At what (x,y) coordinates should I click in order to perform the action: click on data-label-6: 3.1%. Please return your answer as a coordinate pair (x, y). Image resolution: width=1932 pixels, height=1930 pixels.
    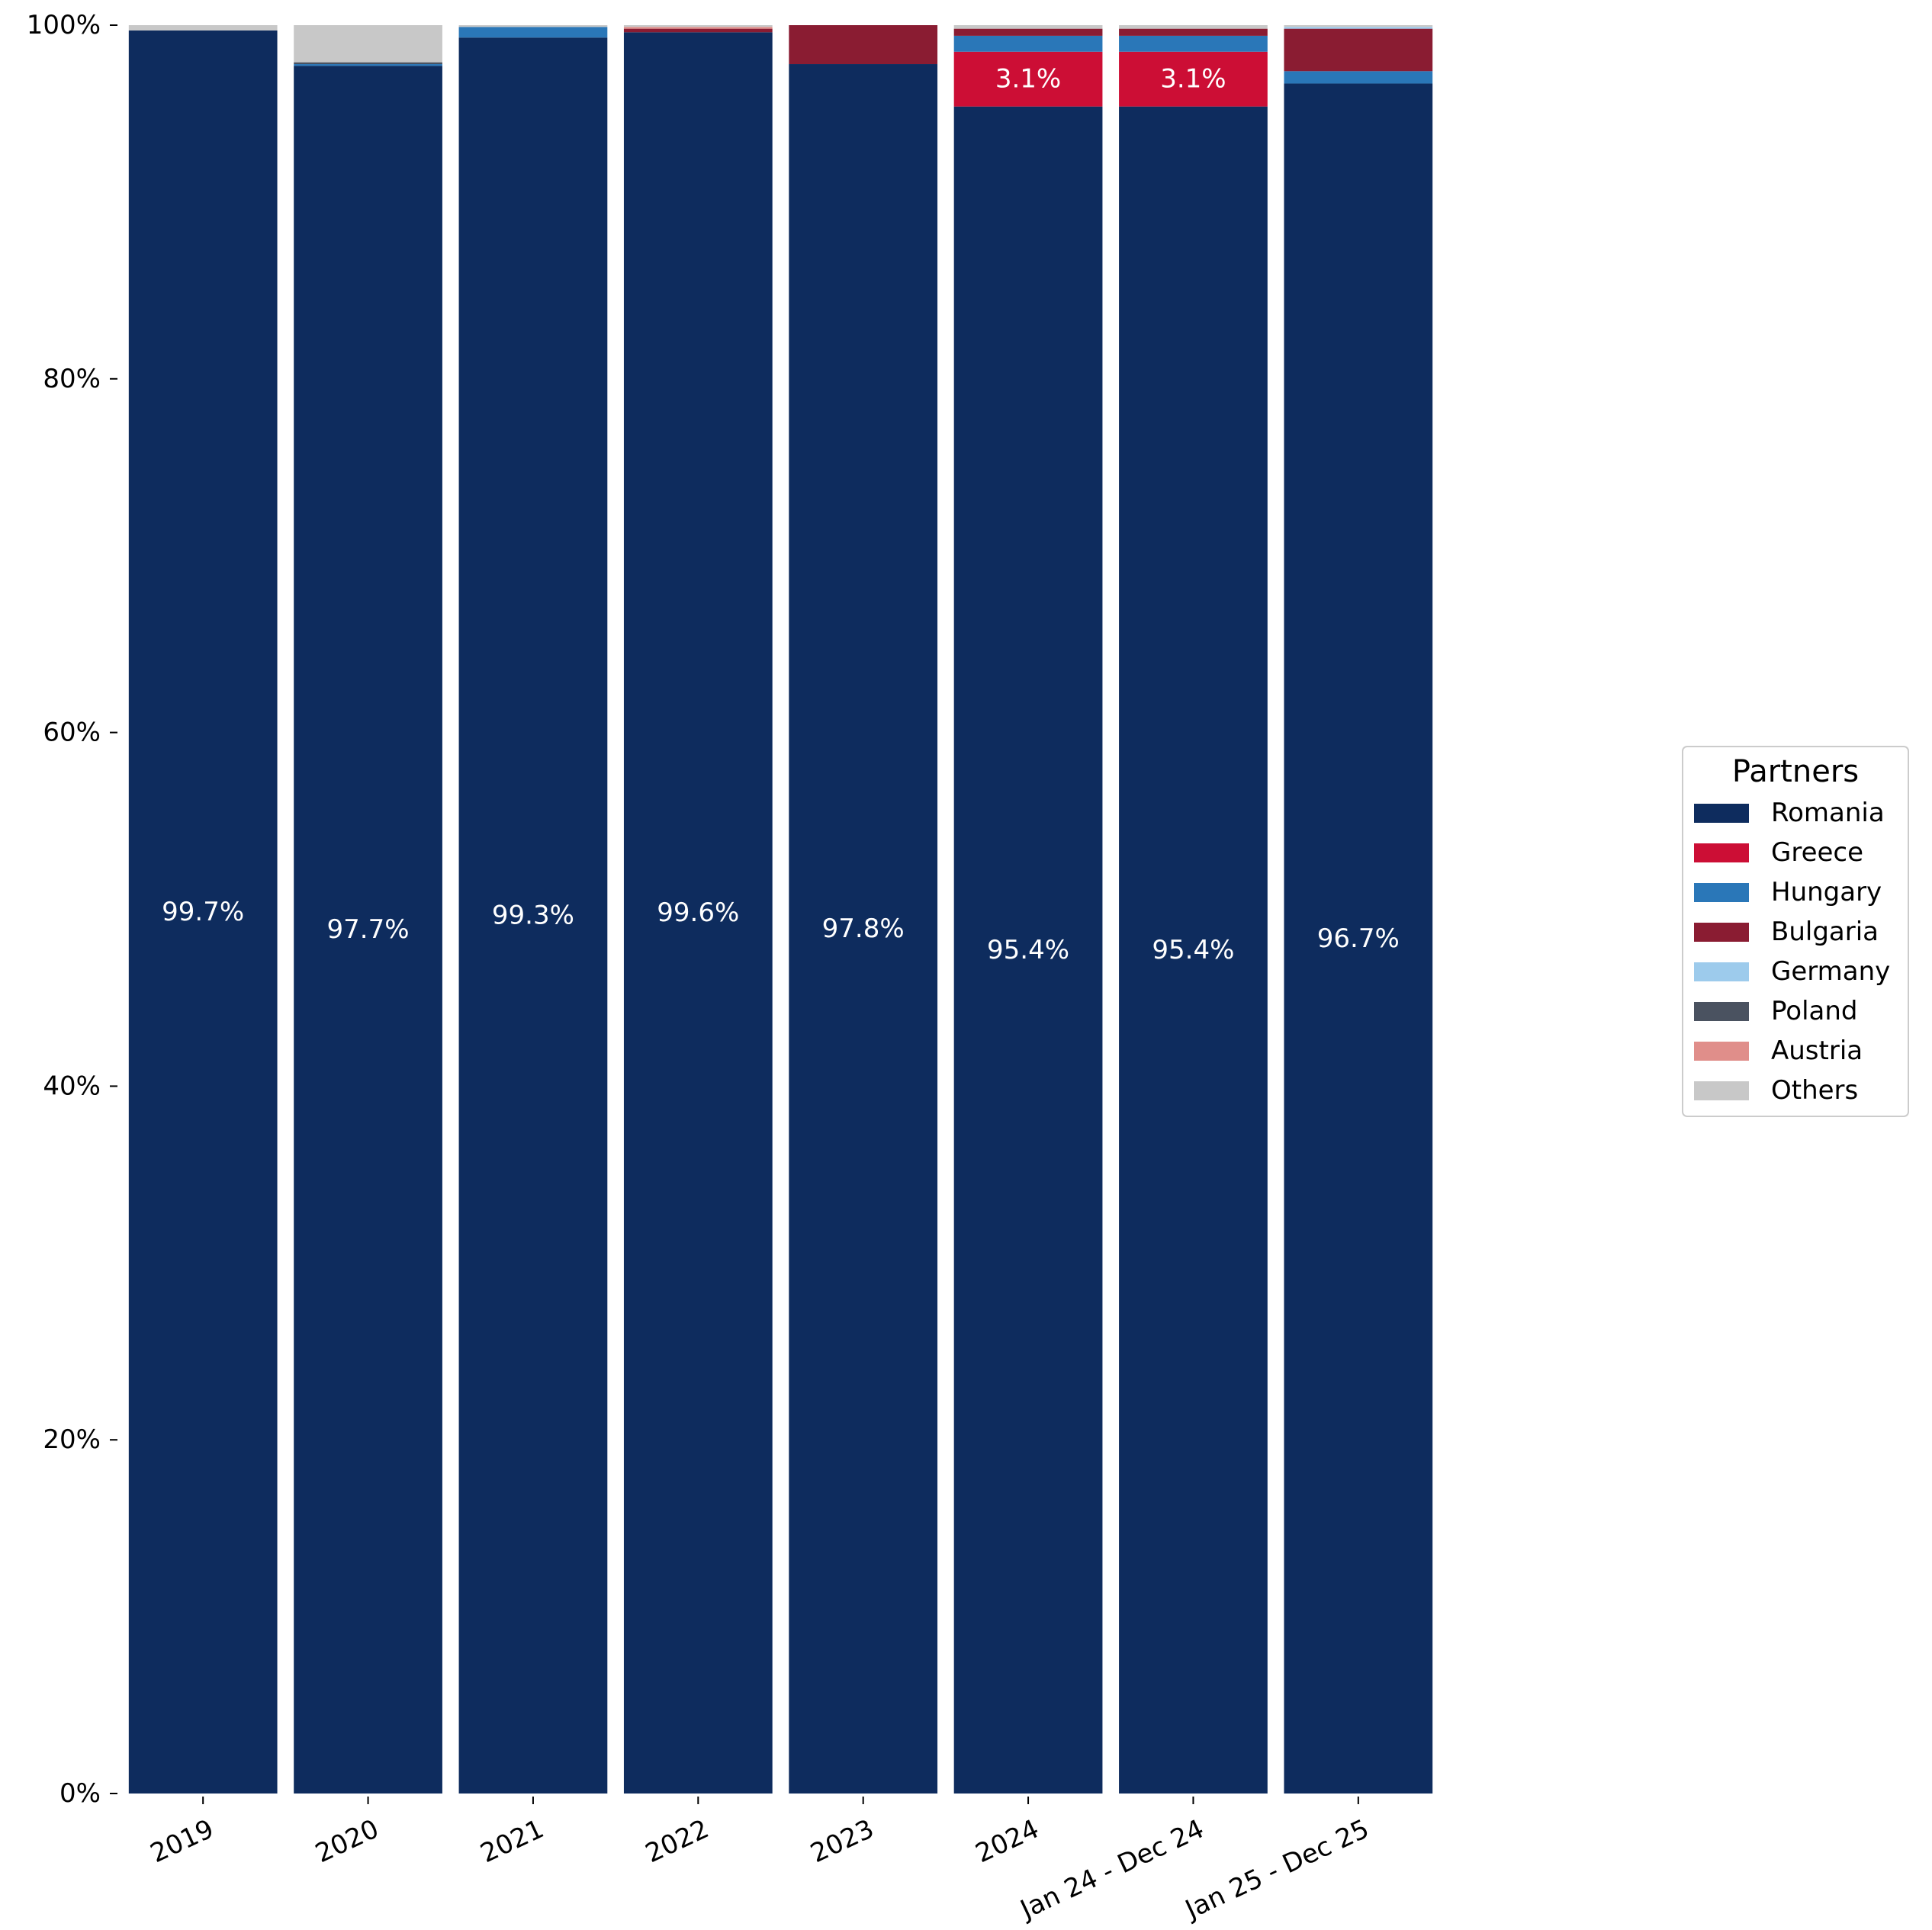
    Looking at the image, I should click on (1028, 79).